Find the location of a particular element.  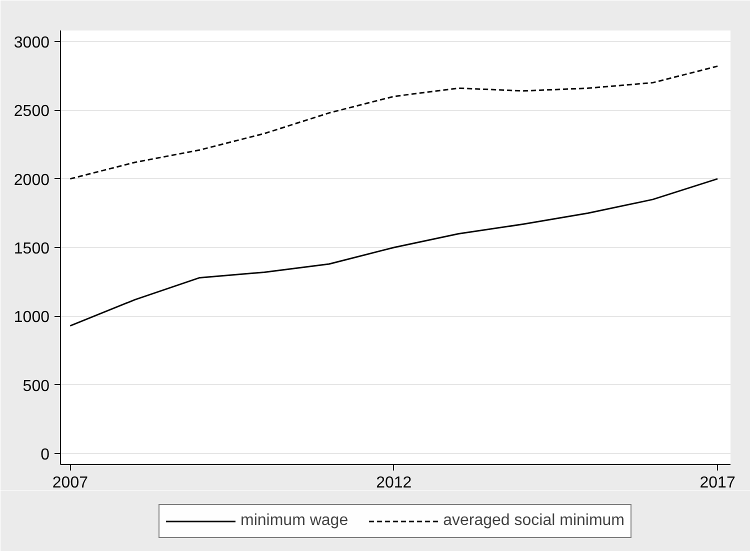

legend-label: minimum wage is located at coordinates (294, 521).